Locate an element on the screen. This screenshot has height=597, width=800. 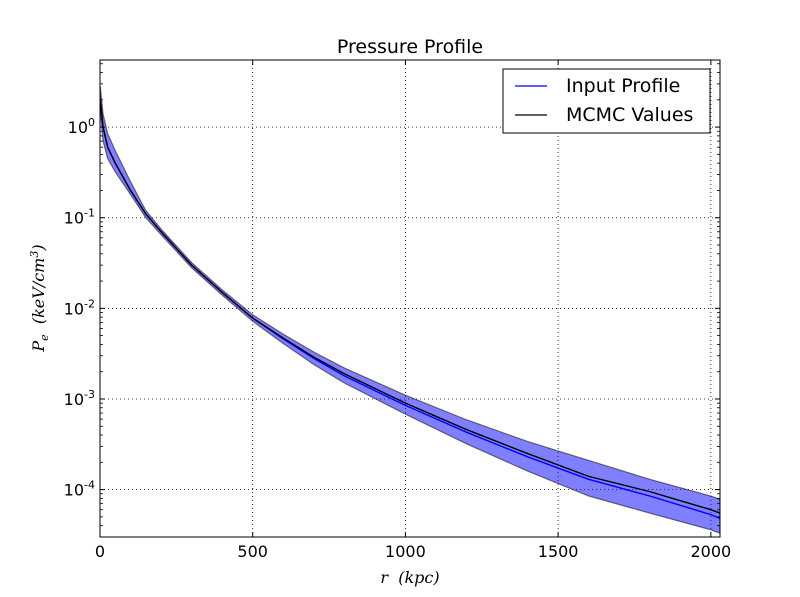
x-axis-label: r (kpc) is located at coordinates (409, 577).